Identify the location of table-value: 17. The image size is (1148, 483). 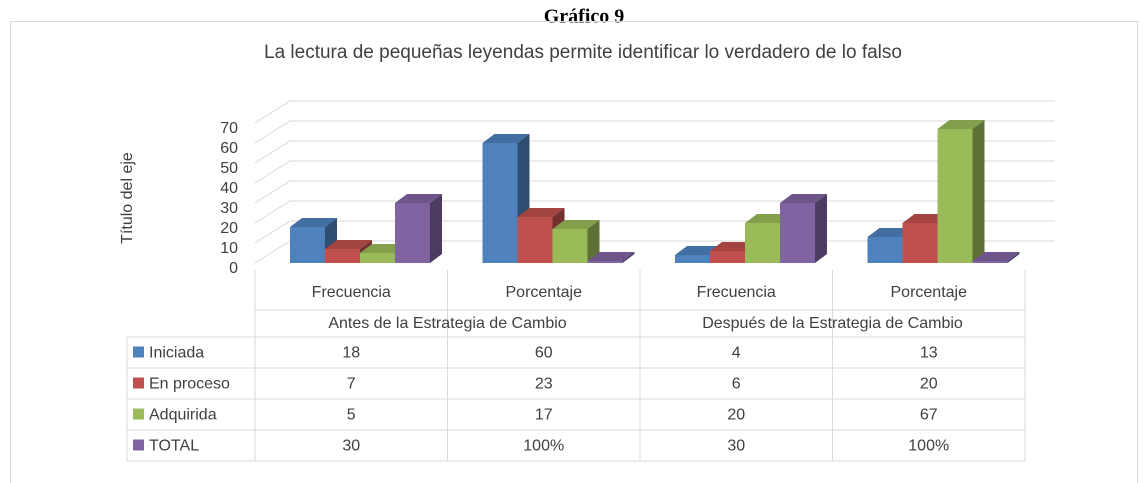
(544, 415).